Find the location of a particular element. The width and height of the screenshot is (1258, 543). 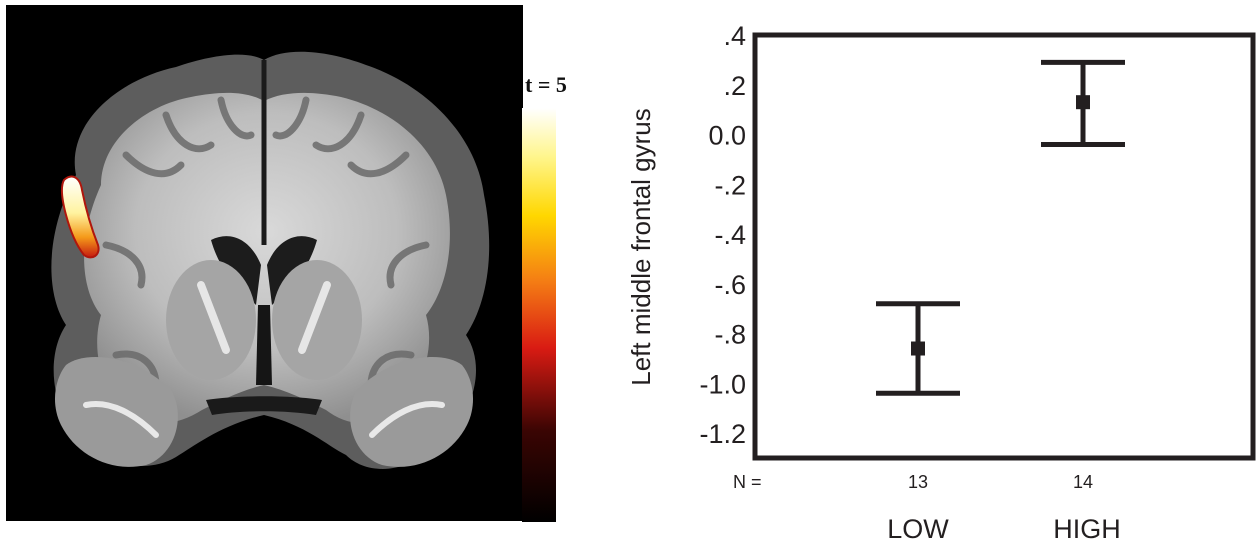

n-label: N = is located at coordinates (747, 482).